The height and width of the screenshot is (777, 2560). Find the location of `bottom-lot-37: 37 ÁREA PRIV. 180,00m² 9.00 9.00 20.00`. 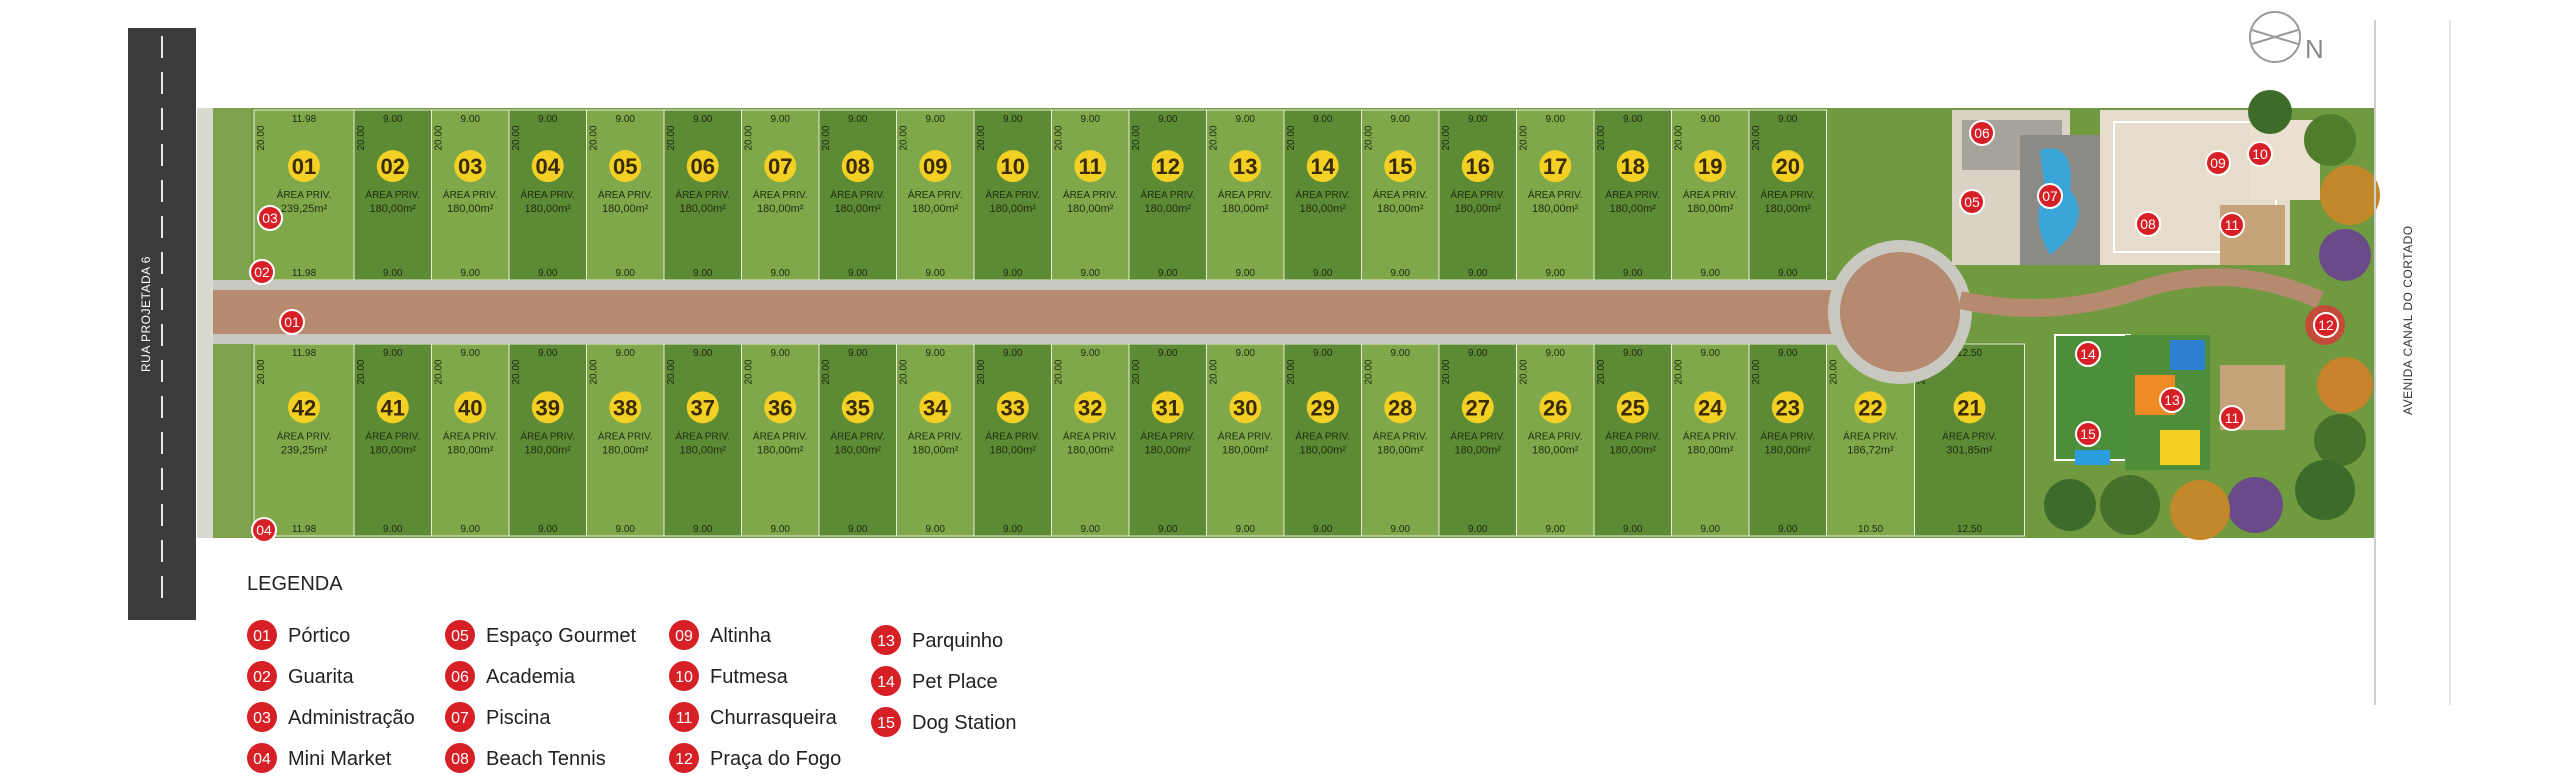

bottom-lot-37: 37 ÁREA PRIV. 180,00m² 9.00 9.00 20.00 is located at coordinates (702, 440).